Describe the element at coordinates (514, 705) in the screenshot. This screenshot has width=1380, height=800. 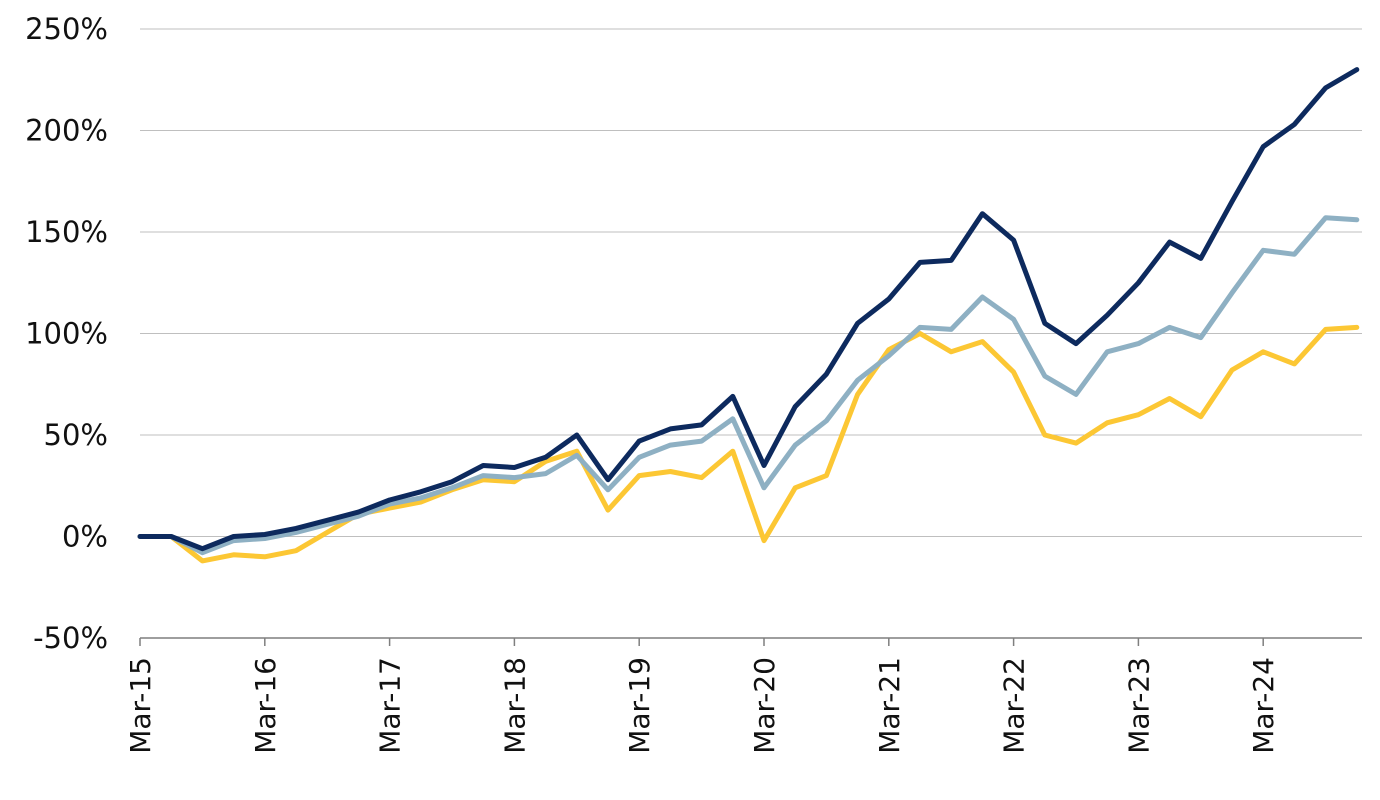
I see `x-tick-label: Mar-18` at that location.